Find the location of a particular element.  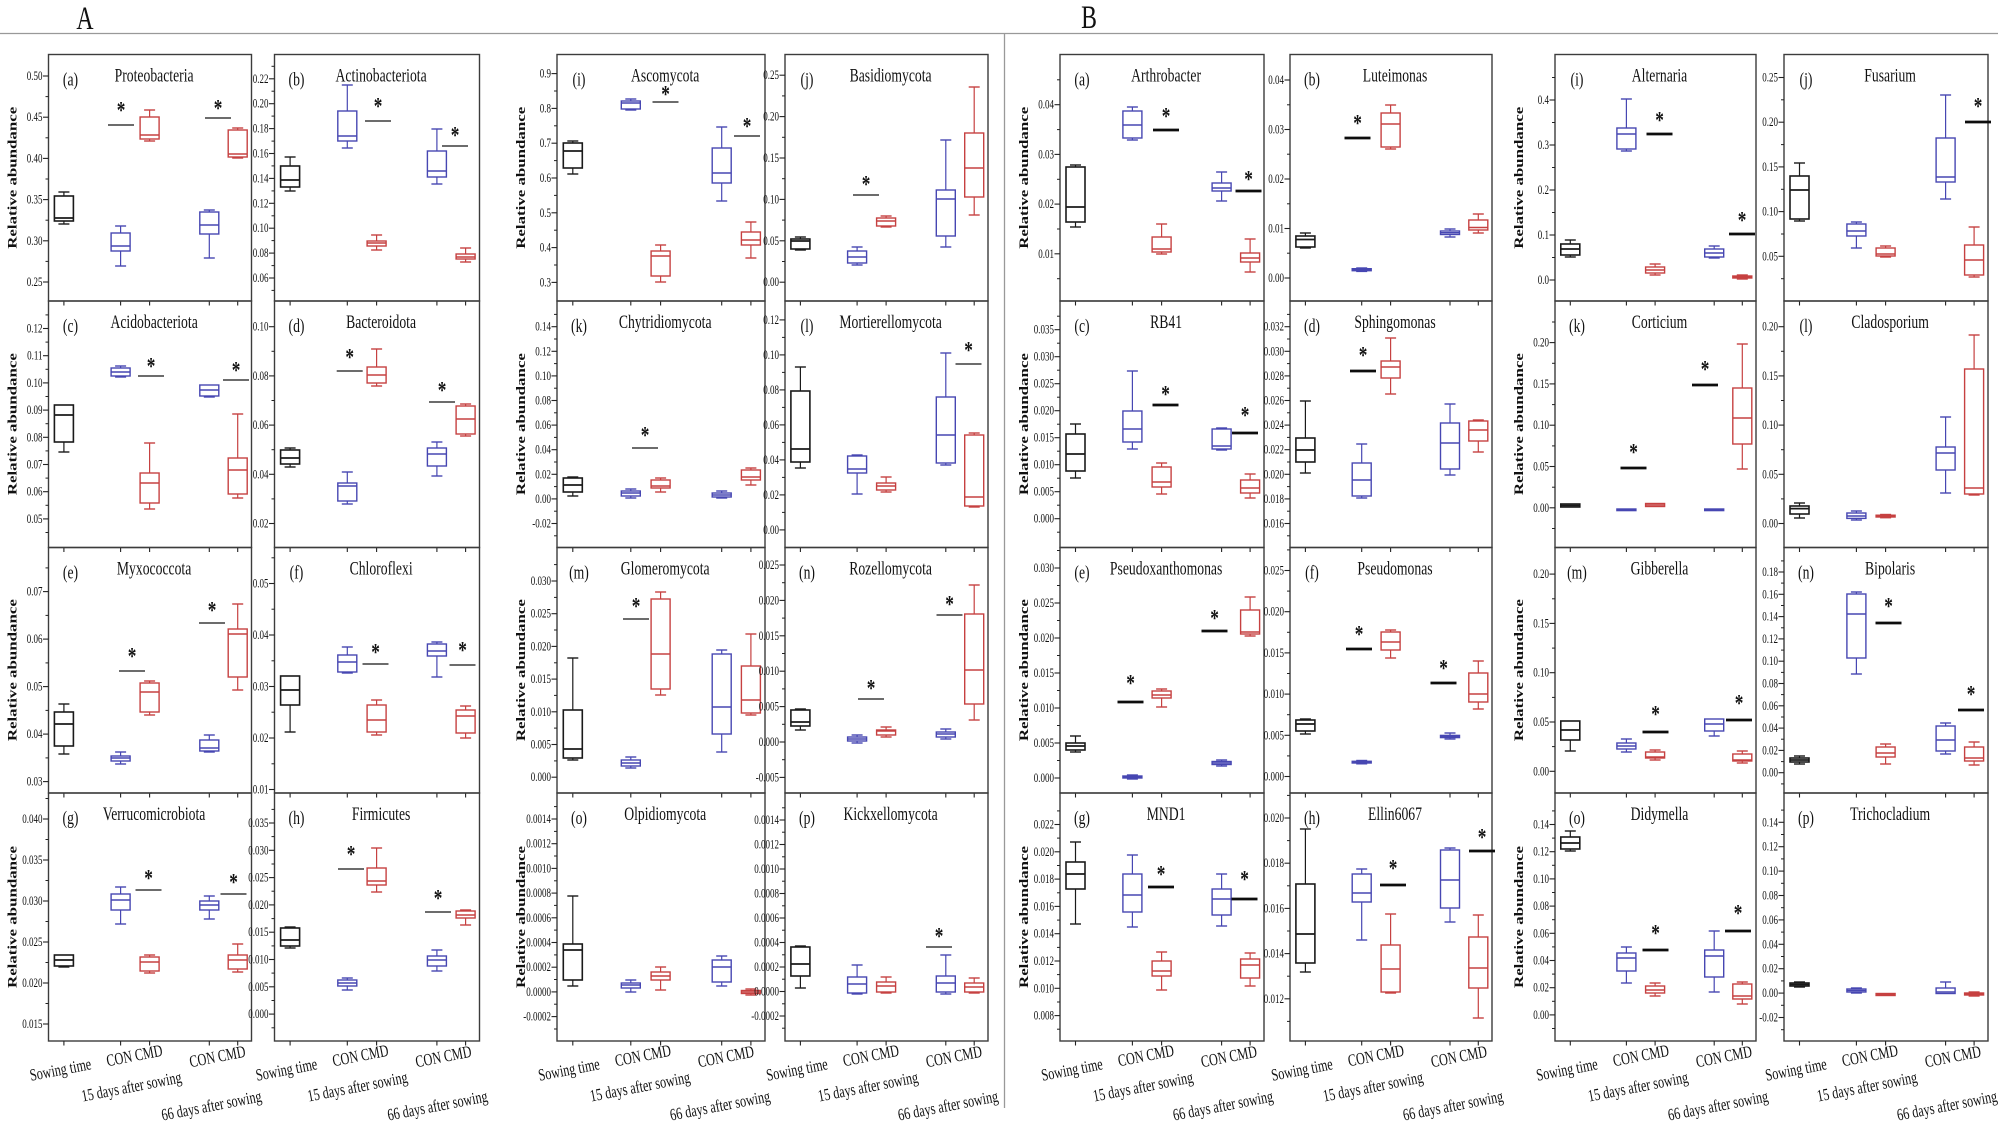

svg-text: (c) is located at coordinates (70, 326).